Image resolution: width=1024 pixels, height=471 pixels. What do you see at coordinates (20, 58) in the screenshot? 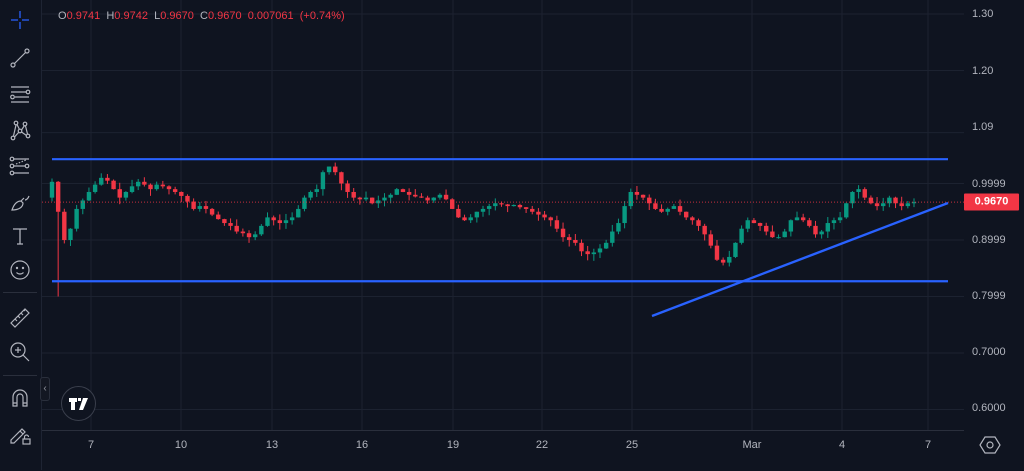
I see `trend-line-icon` at bounding box center [20, 58].